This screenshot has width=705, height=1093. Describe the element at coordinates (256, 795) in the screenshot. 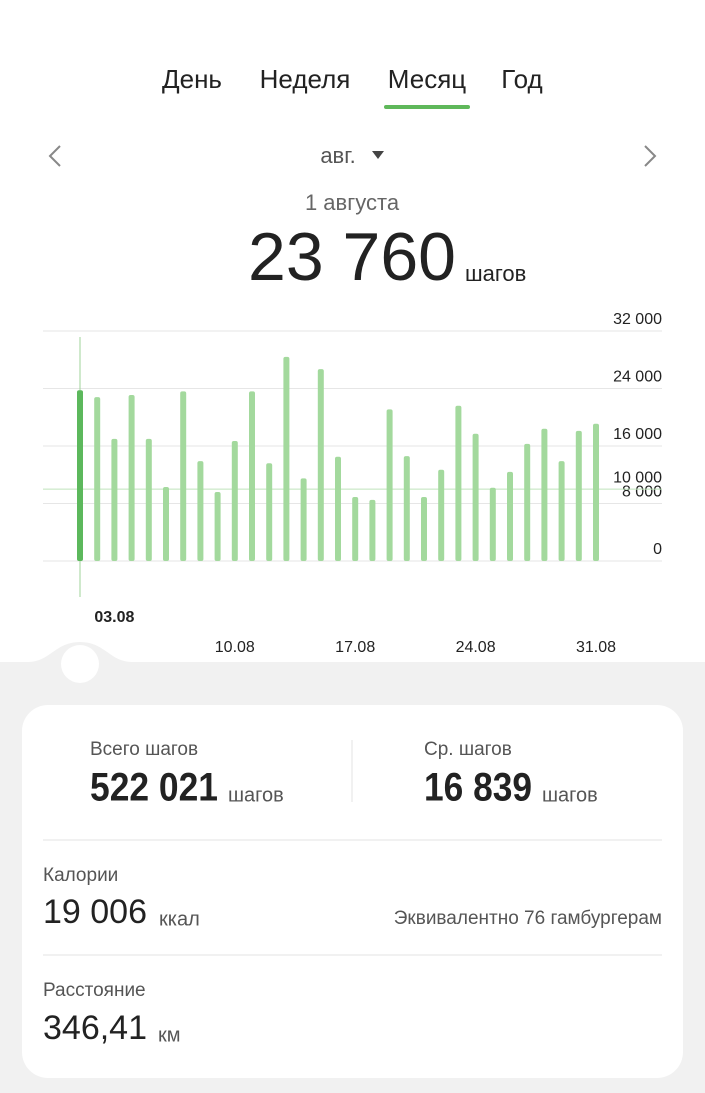

I see `total-unit: шагов` at that location.